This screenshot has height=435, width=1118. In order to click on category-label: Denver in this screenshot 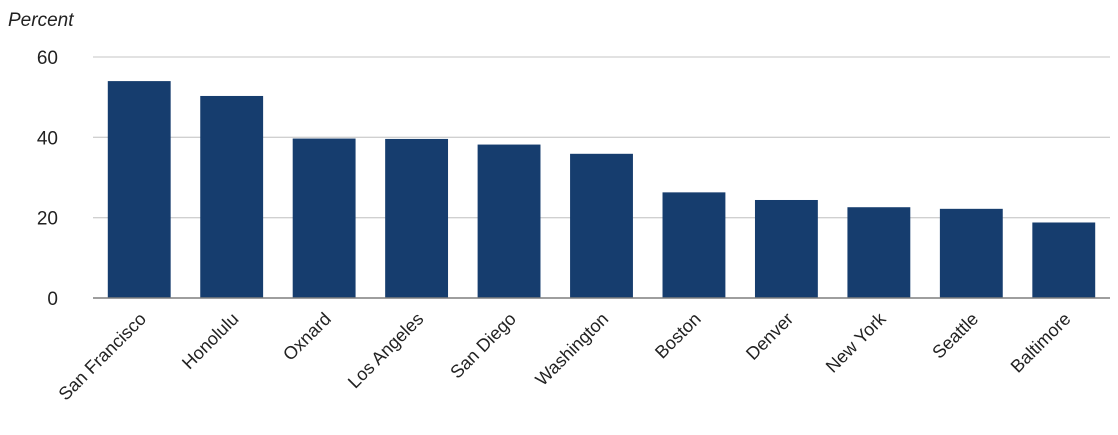, I will do `click(769, 336)`.